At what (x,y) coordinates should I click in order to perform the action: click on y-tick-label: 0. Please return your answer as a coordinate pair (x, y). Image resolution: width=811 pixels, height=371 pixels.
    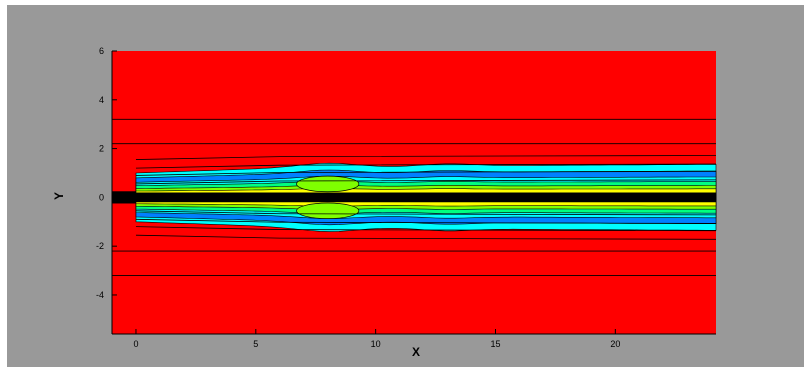
    Looking at the image, I should click on (101, 197).